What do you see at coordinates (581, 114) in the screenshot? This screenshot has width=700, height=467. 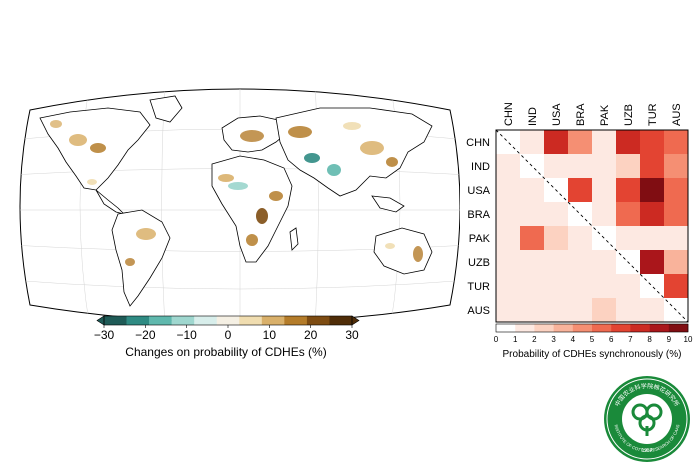 I see `heatmap-column-label: BRA` at bounding box center [581, 114].